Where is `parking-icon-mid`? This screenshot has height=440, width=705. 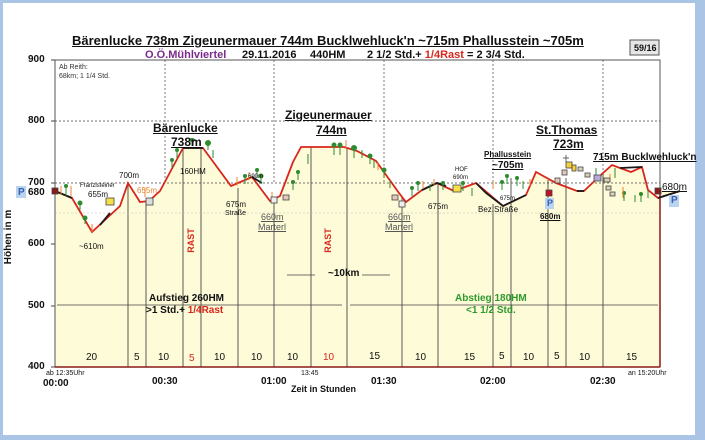 parking-icon-mid is located at coordinates (549, 203).